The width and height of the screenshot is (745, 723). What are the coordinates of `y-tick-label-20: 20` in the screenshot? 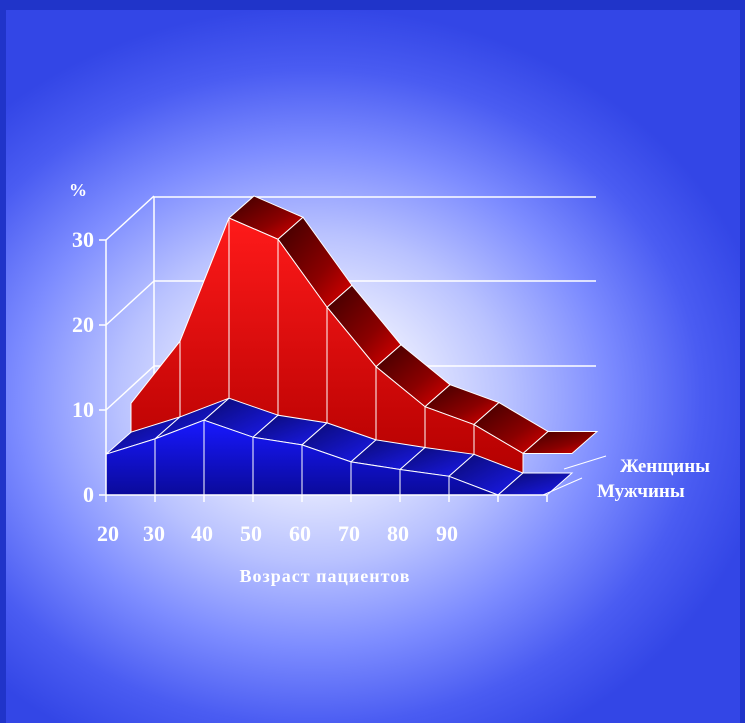 It's located at (83, 324).